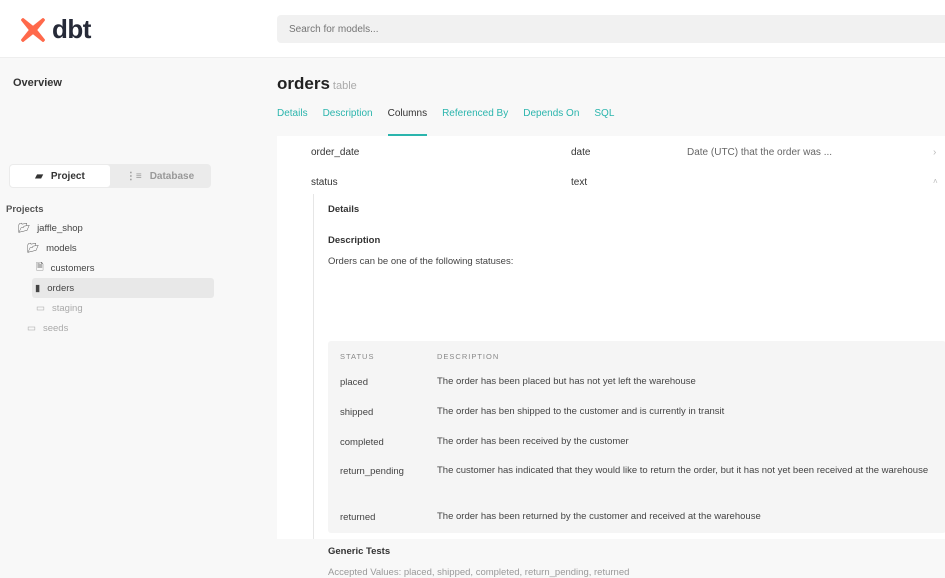 Image resolution: width=945 pixels, height=578 pixels. I want to click on column-row: status text ˄, so click(624, 182).